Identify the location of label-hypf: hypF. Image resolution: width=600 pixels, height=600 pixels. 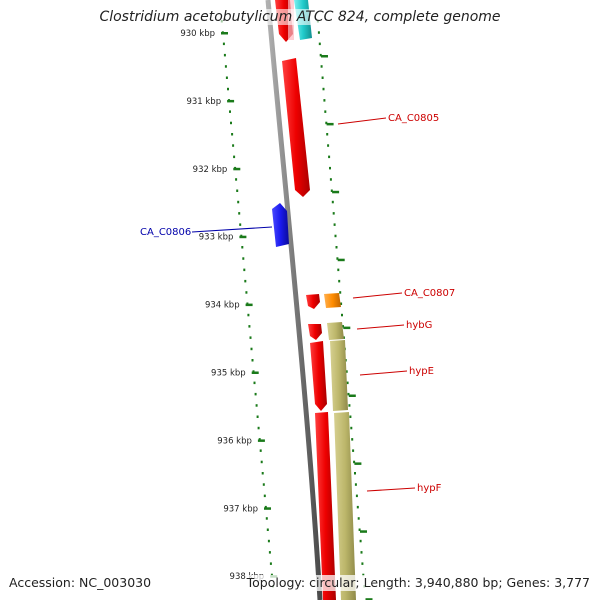
(429, 488).